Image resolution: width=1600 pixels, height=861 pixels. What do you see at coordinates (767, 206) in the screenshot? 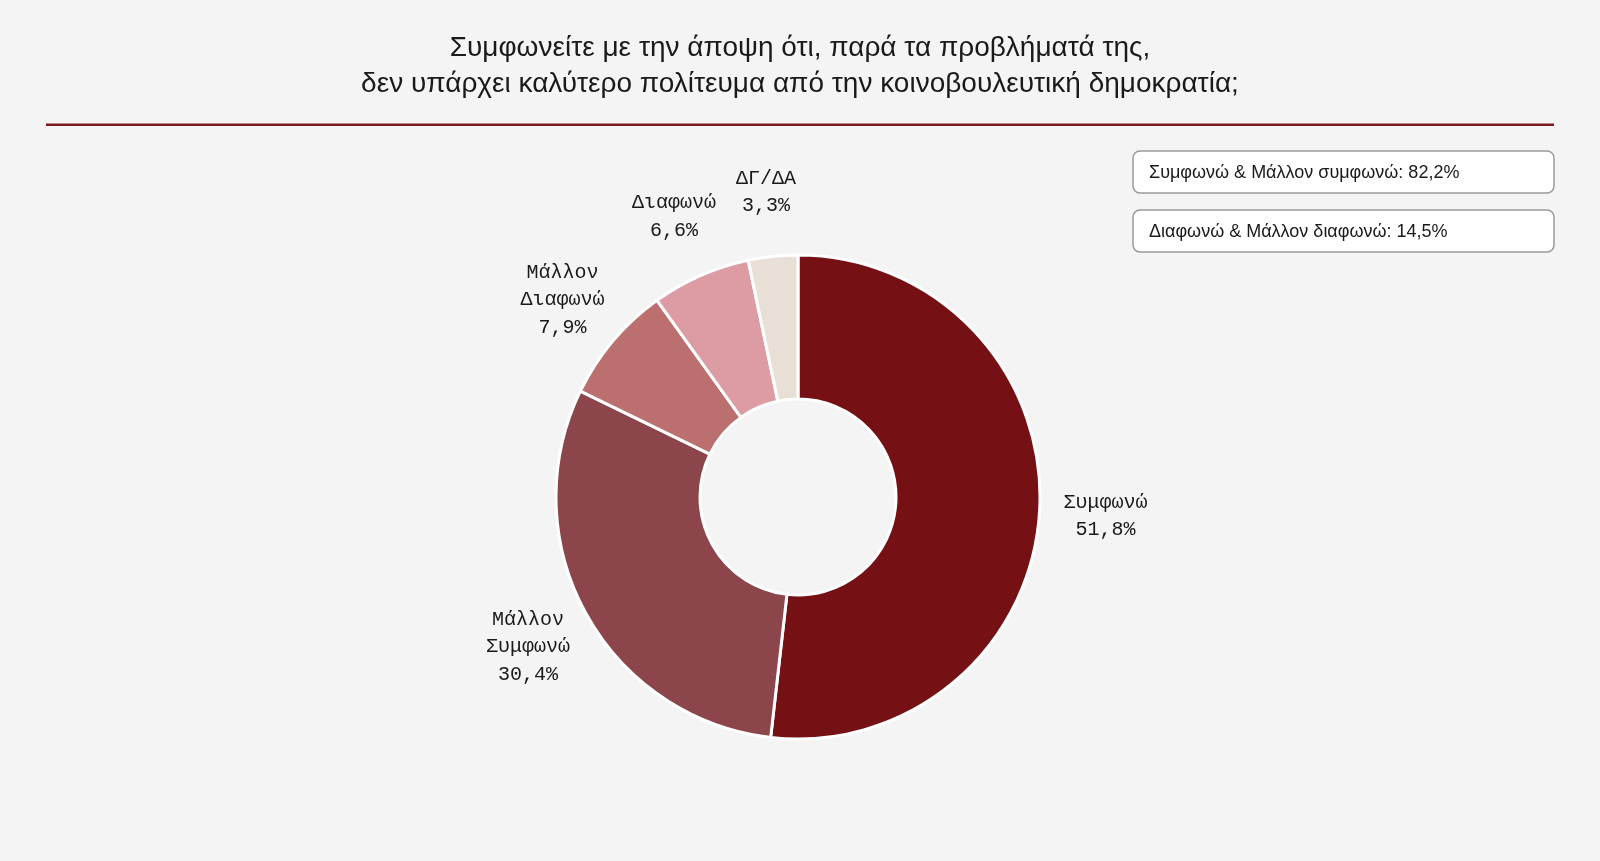
I see `data-label: 3,3%` at bounding box center [767, 206].